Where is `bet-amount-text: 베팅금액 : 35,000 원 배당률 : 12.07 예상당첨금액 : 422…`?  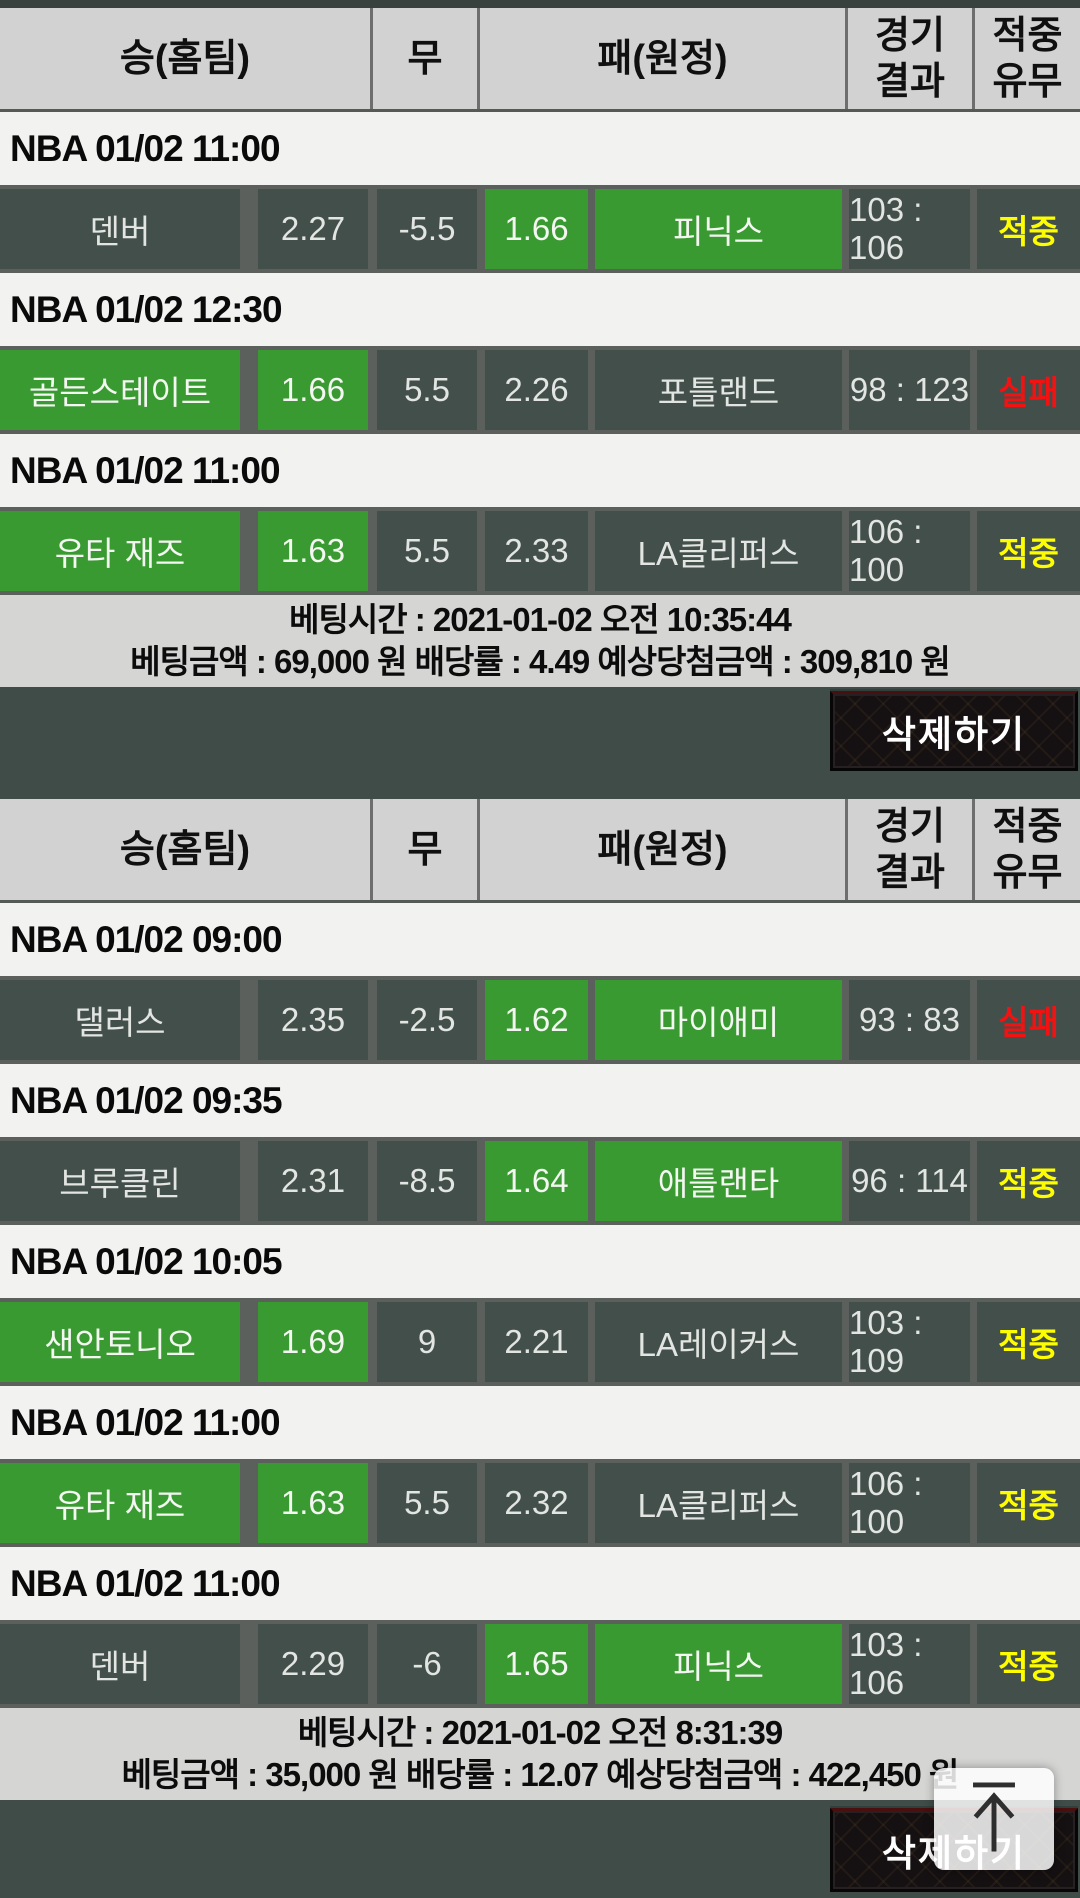 bet-amount-text: 베팅금액 : 35,000 원 배당률 : 12.07 예상당첨금액 : 422… is located at coordinates (540, 1774).